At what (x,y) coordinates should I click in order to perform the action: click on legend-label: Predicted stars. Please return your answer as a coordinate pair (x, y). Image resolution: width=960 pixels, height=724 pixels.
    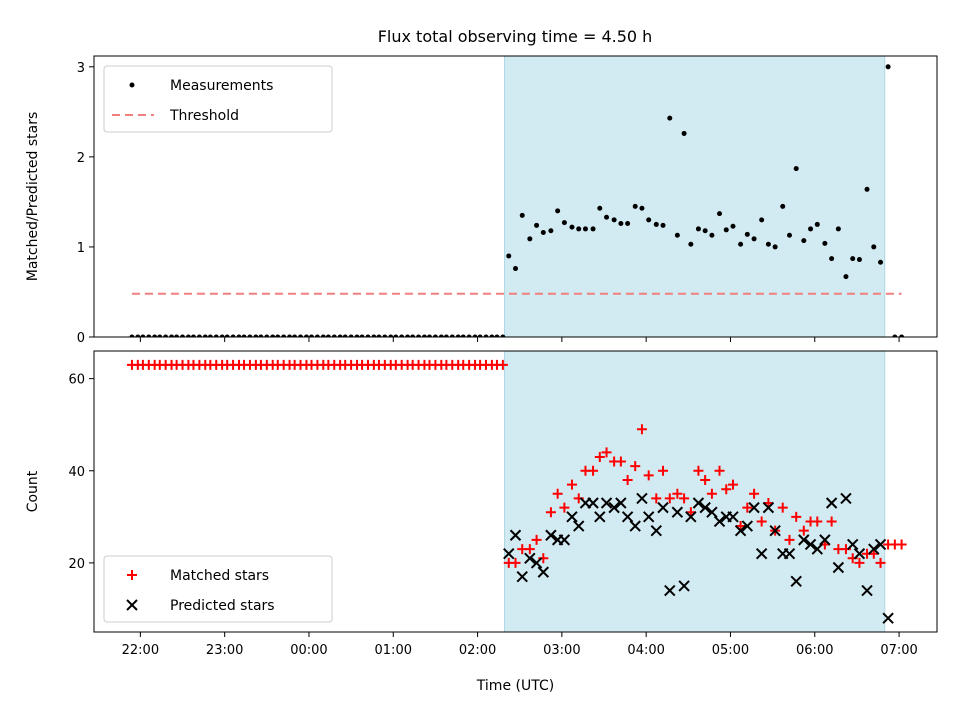
    Looking at the image, I should click on (222, 606).